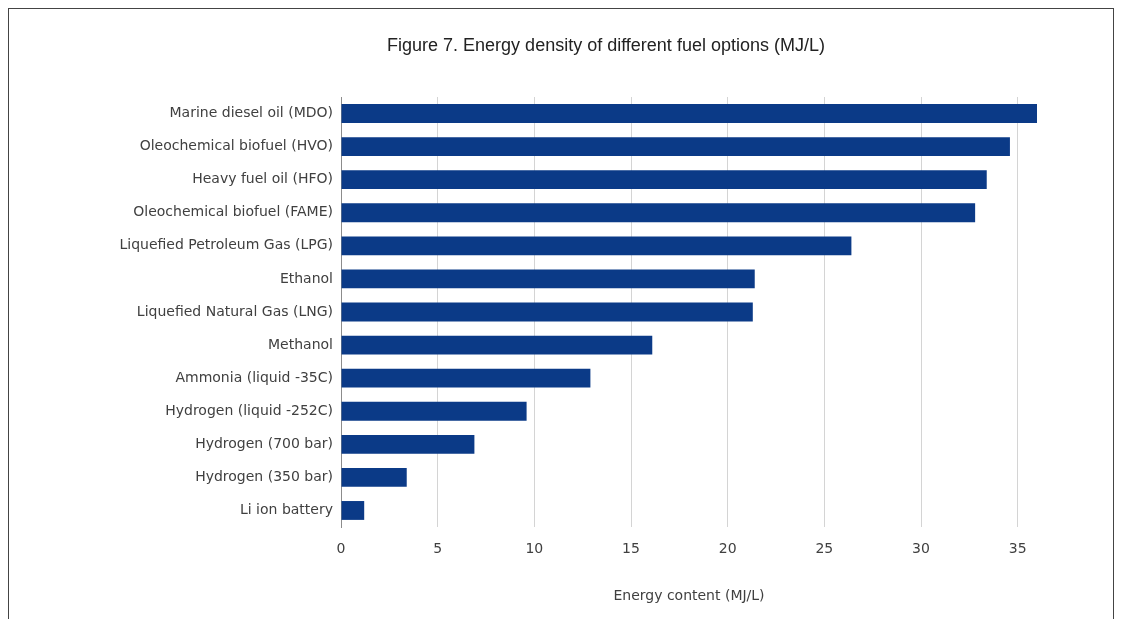 This screenshot has height=619, width=1121. Describe the element at coordinates (226, 244) in the screenshot. I see `y-tick-label: Liquefied Petroleum Gas (LPG)` at that location.